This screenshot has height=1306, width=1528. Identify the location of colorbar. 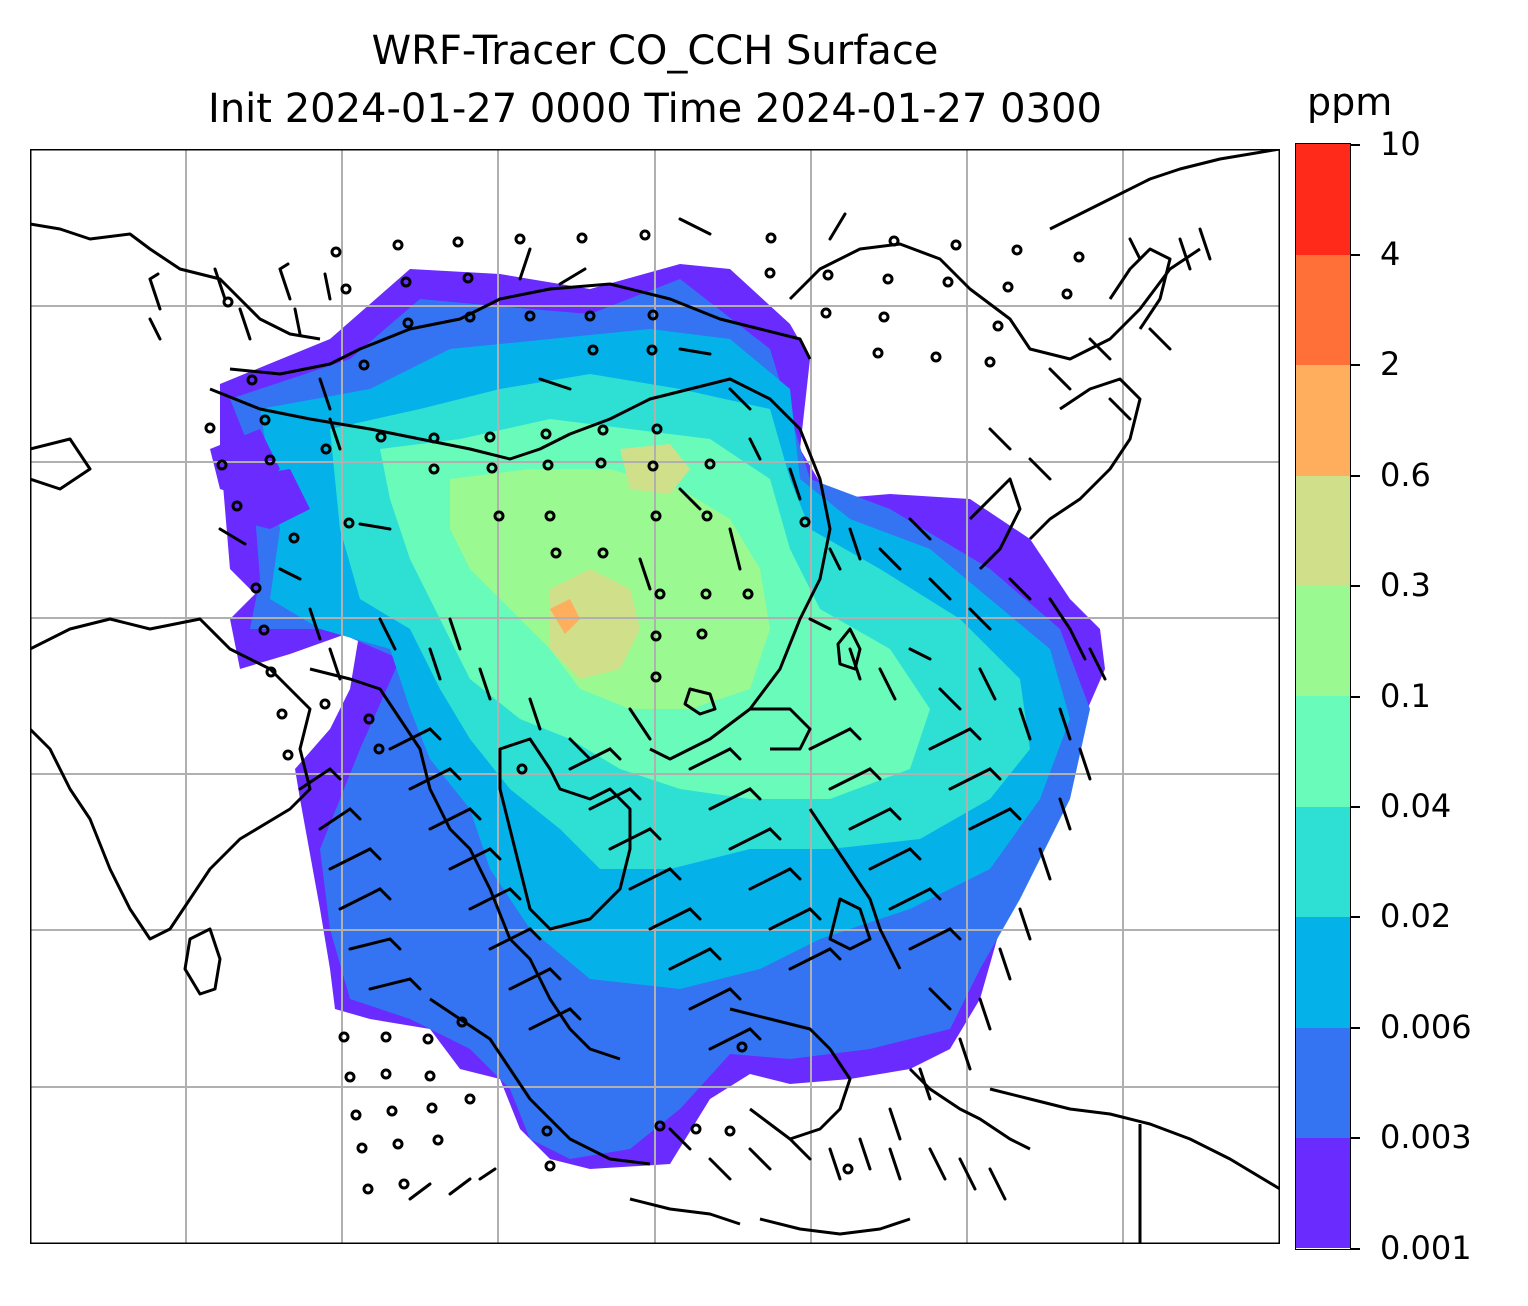
(1323, 696).